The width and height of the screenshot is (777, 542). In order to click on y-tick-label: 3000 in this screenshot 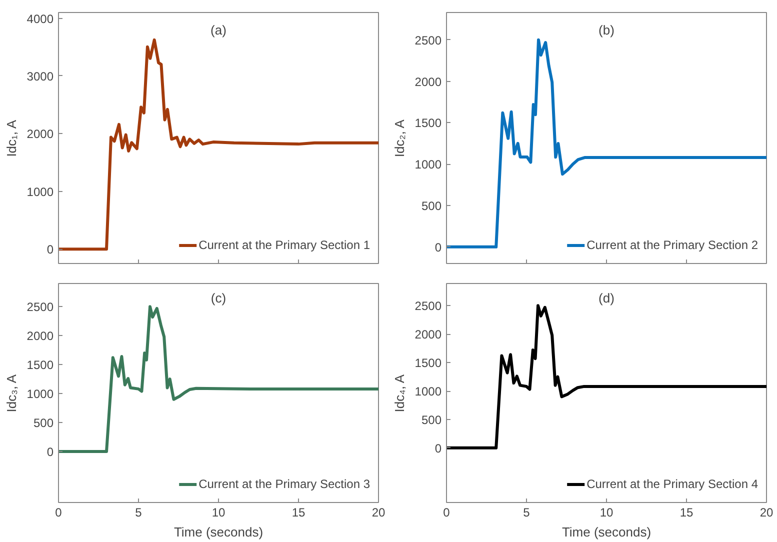, I will do `click(40, 76)`.